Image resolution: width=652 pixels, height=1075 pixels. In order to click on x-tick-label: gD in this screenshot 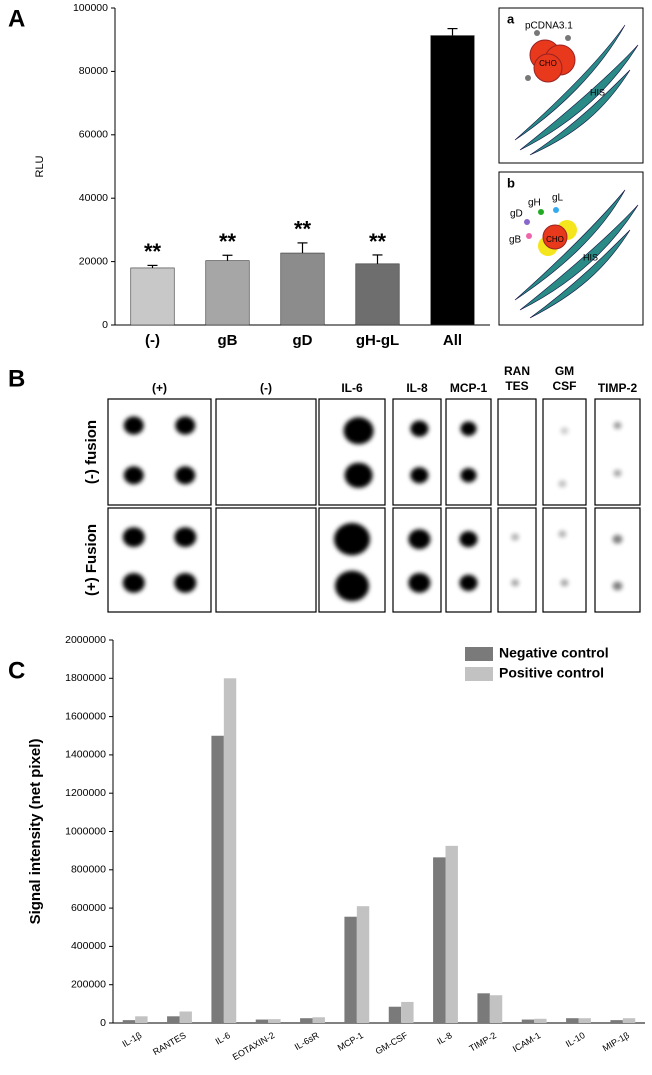, I will do `click(303, 340)`.